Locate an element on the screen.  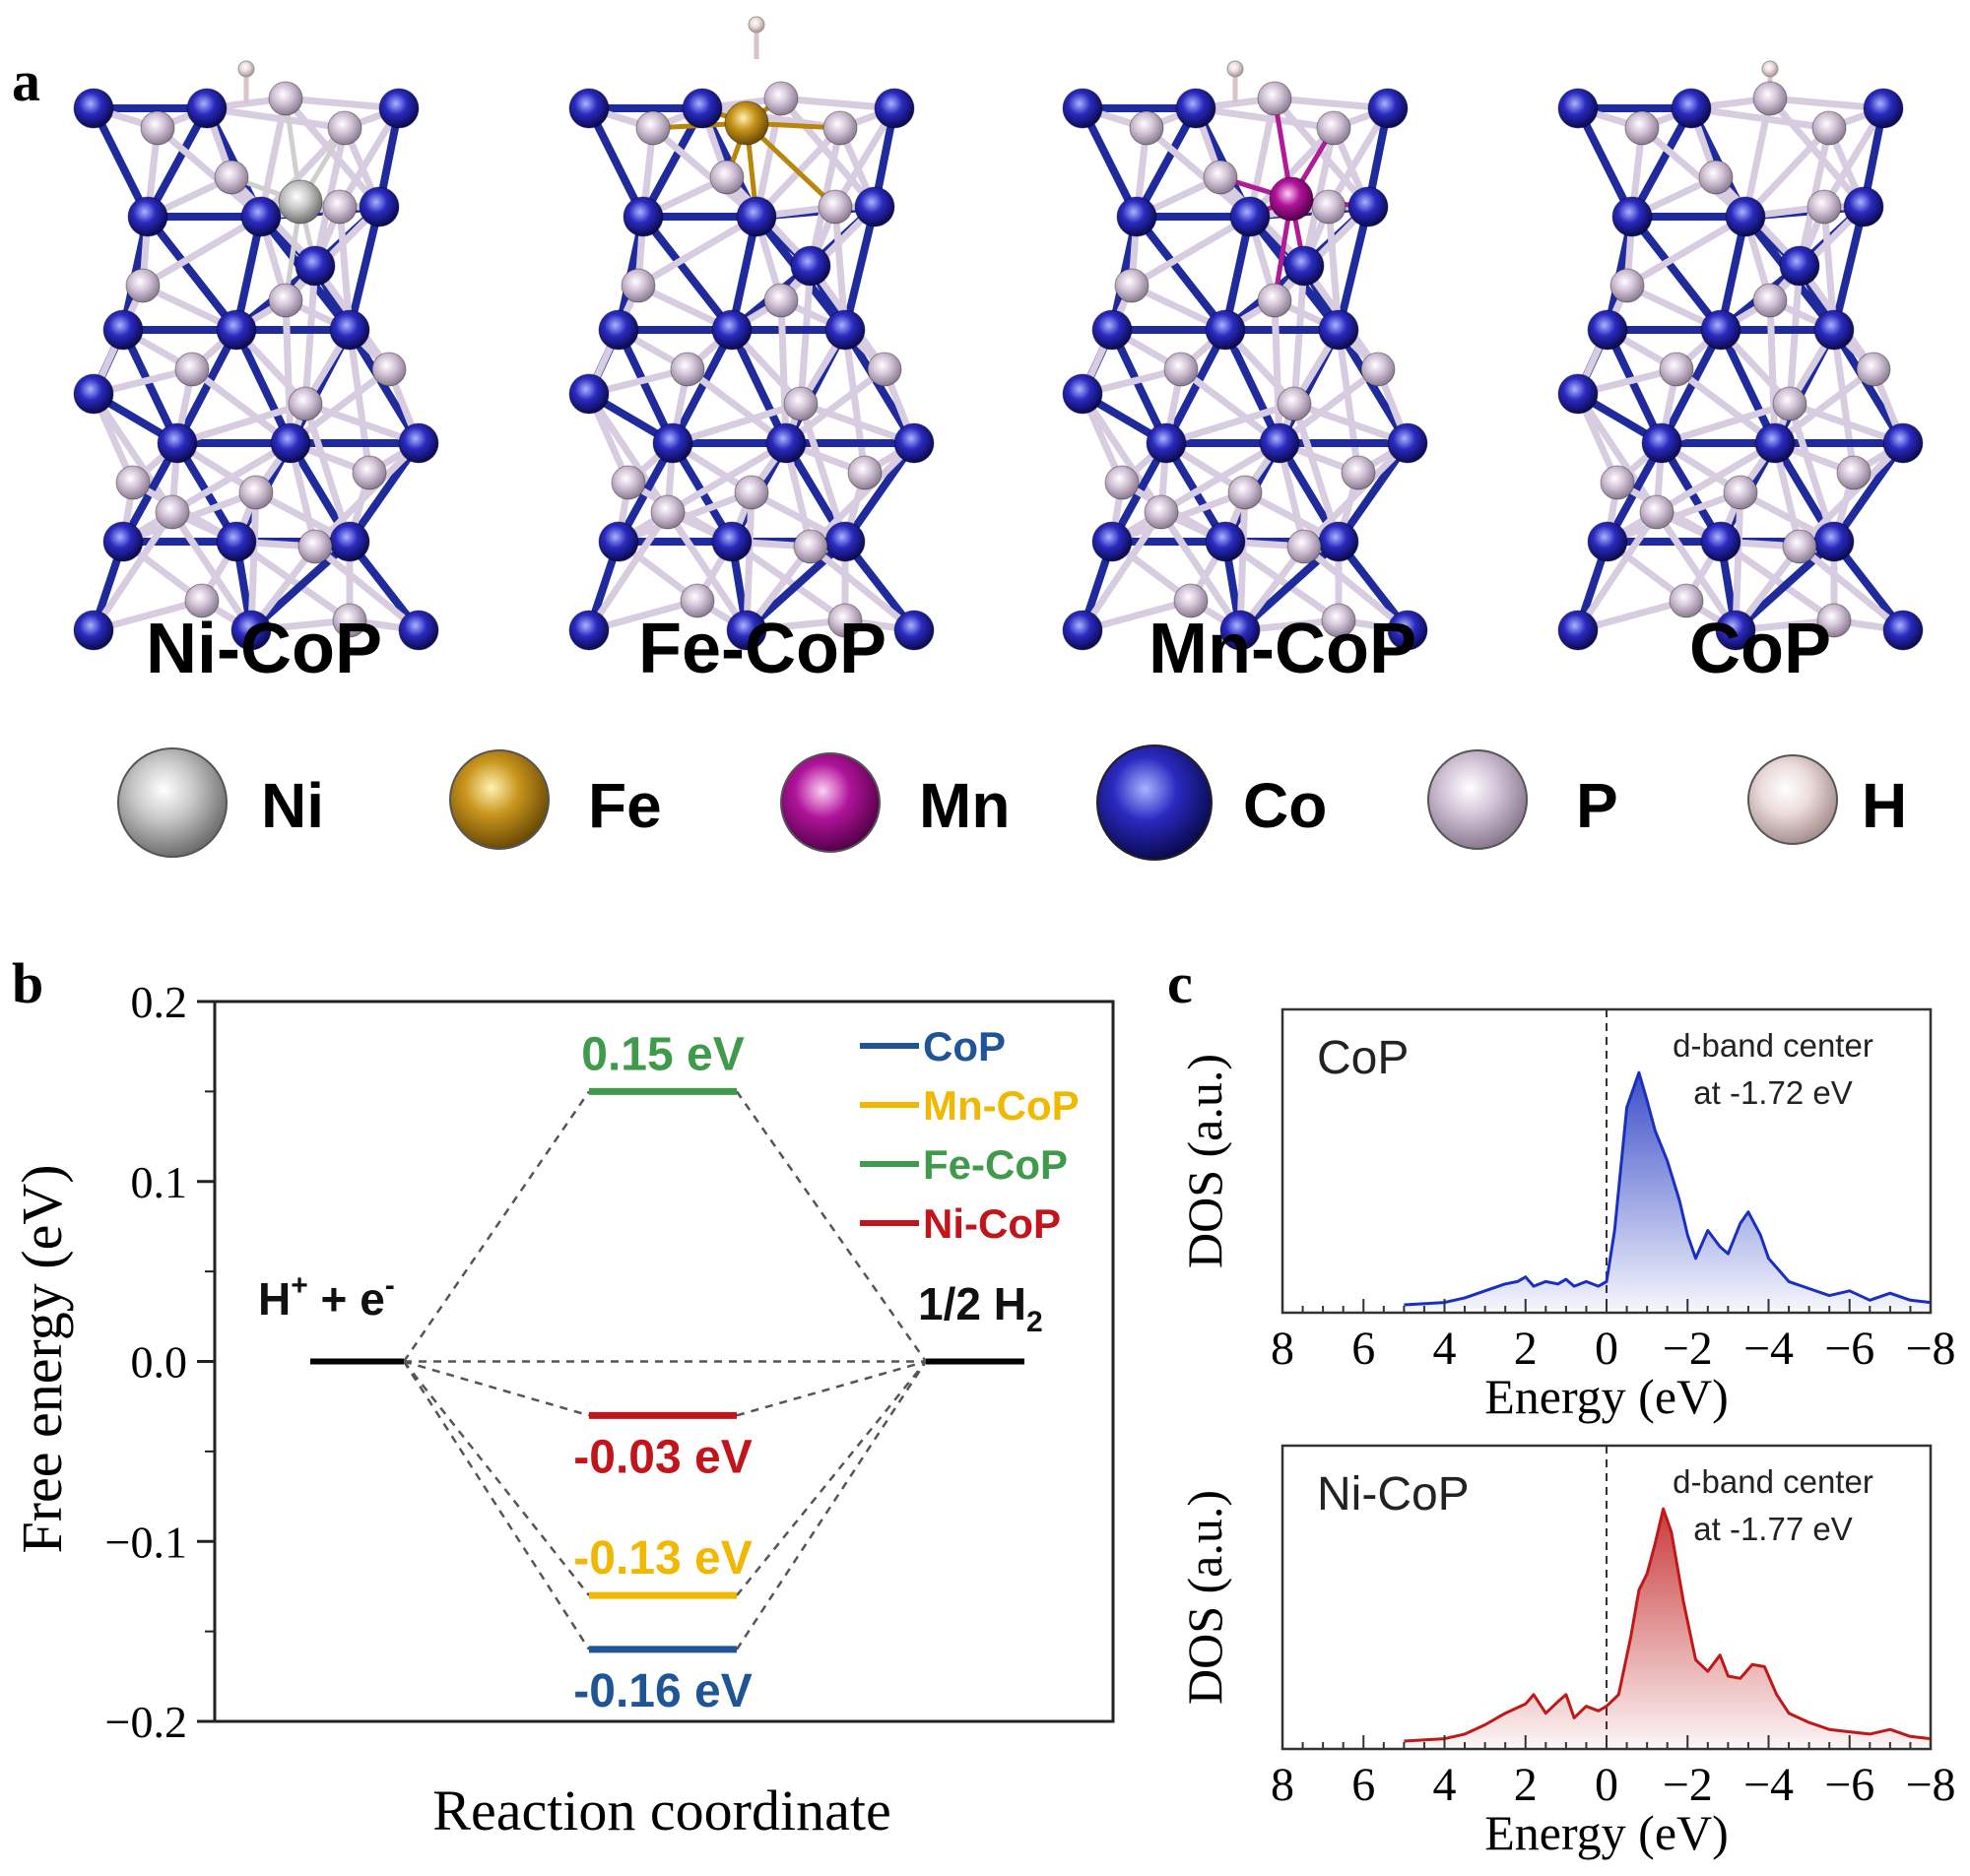
legend-label-mn-cop: Mn-CoP is located at coordinates (1001, 1105).